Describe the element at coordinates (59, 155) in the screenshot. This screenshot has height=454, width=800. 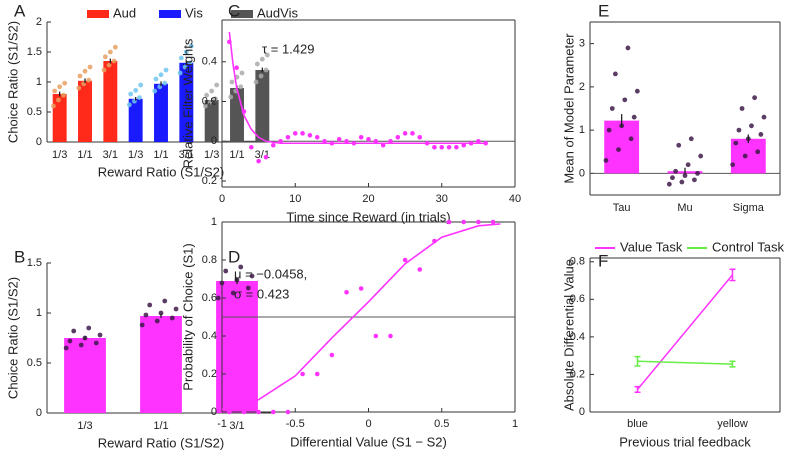
I see `x-tick-label: 1/3` at that location.